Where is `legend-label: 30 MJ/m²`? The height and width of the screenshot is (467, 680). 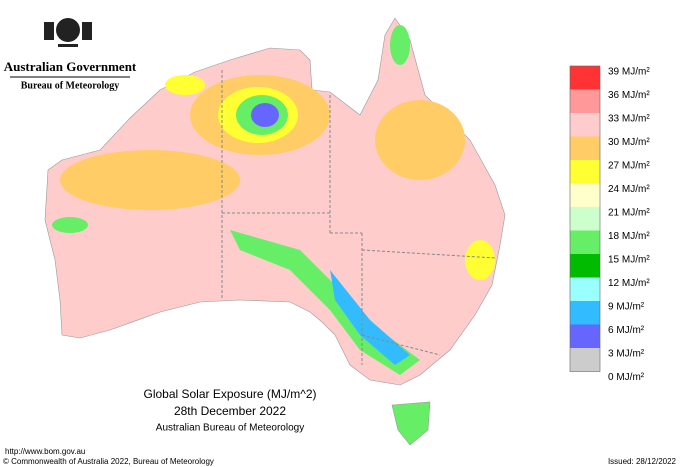
legend-label: 30 MJ/m² is located at coordinates (629, 142).